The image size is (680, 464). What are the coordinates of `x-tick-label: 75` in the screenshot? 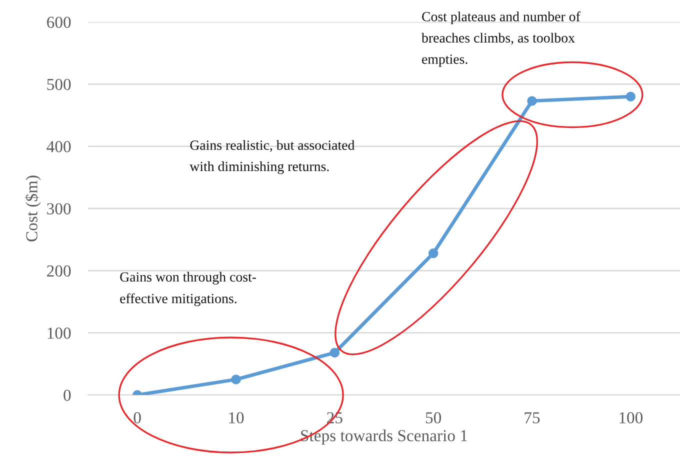 It's located at (532, 418).